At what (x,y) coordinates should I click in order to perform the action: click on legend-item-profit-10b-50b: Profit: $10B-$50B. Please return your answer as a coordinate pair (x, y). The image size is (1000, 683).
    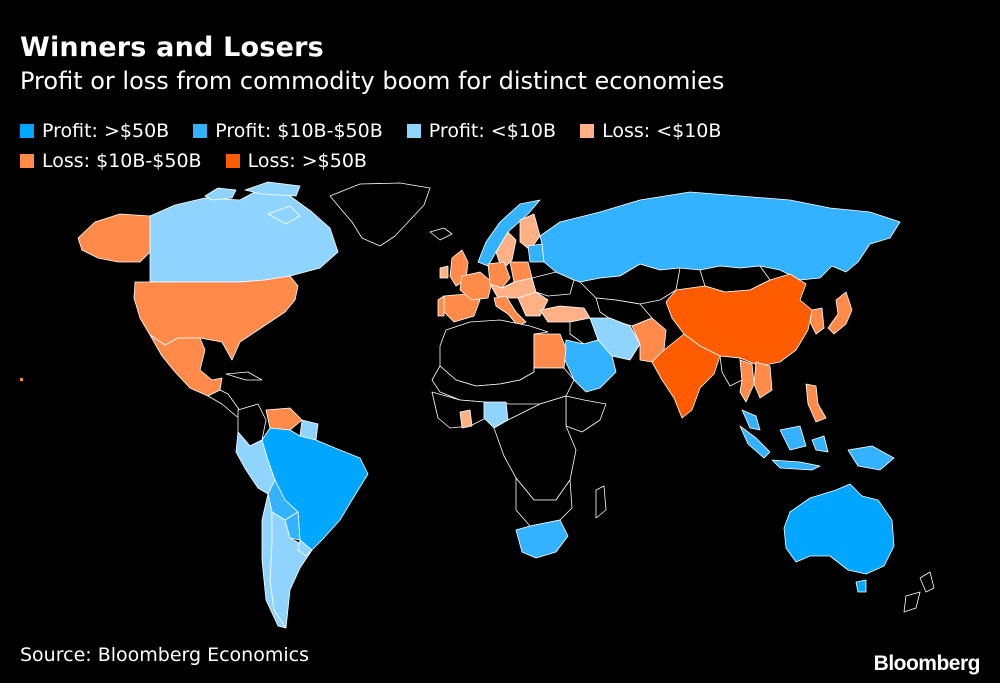
    Looking at the image, I should click on (287, 131).